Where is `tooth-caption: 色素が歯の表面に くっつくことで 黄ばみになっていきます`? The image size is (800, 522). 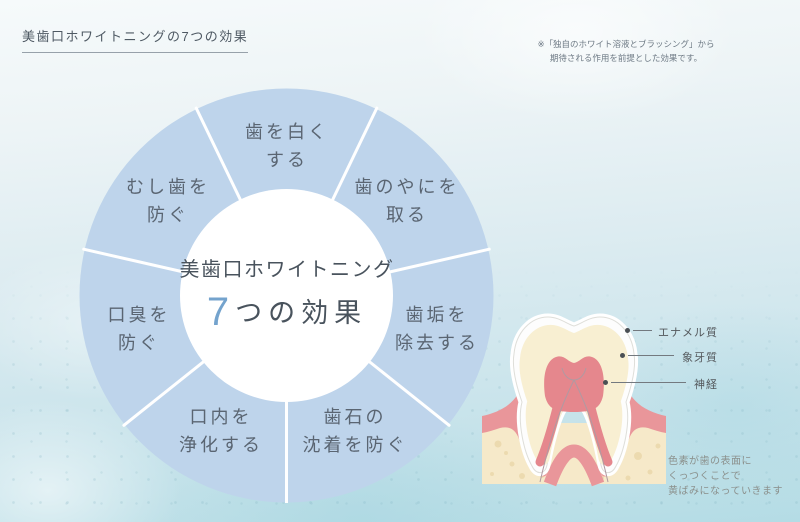
tooth-caption: 色素が歯の表面に くっつくことで 黄ばみになっていきます is located at coordinates (725, 476).